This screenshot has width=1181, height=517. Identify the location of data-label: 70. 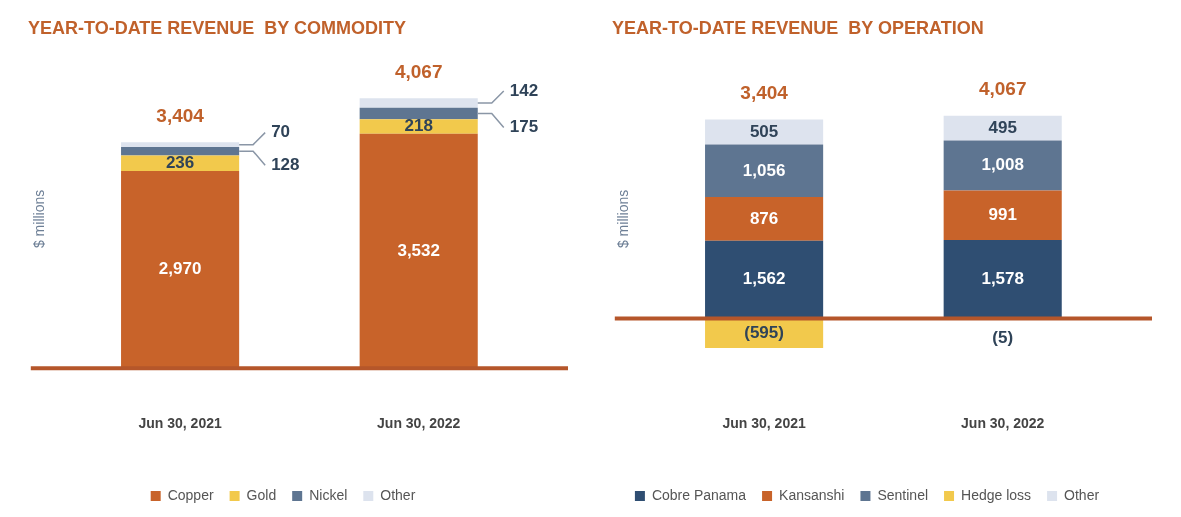
(281, 132).